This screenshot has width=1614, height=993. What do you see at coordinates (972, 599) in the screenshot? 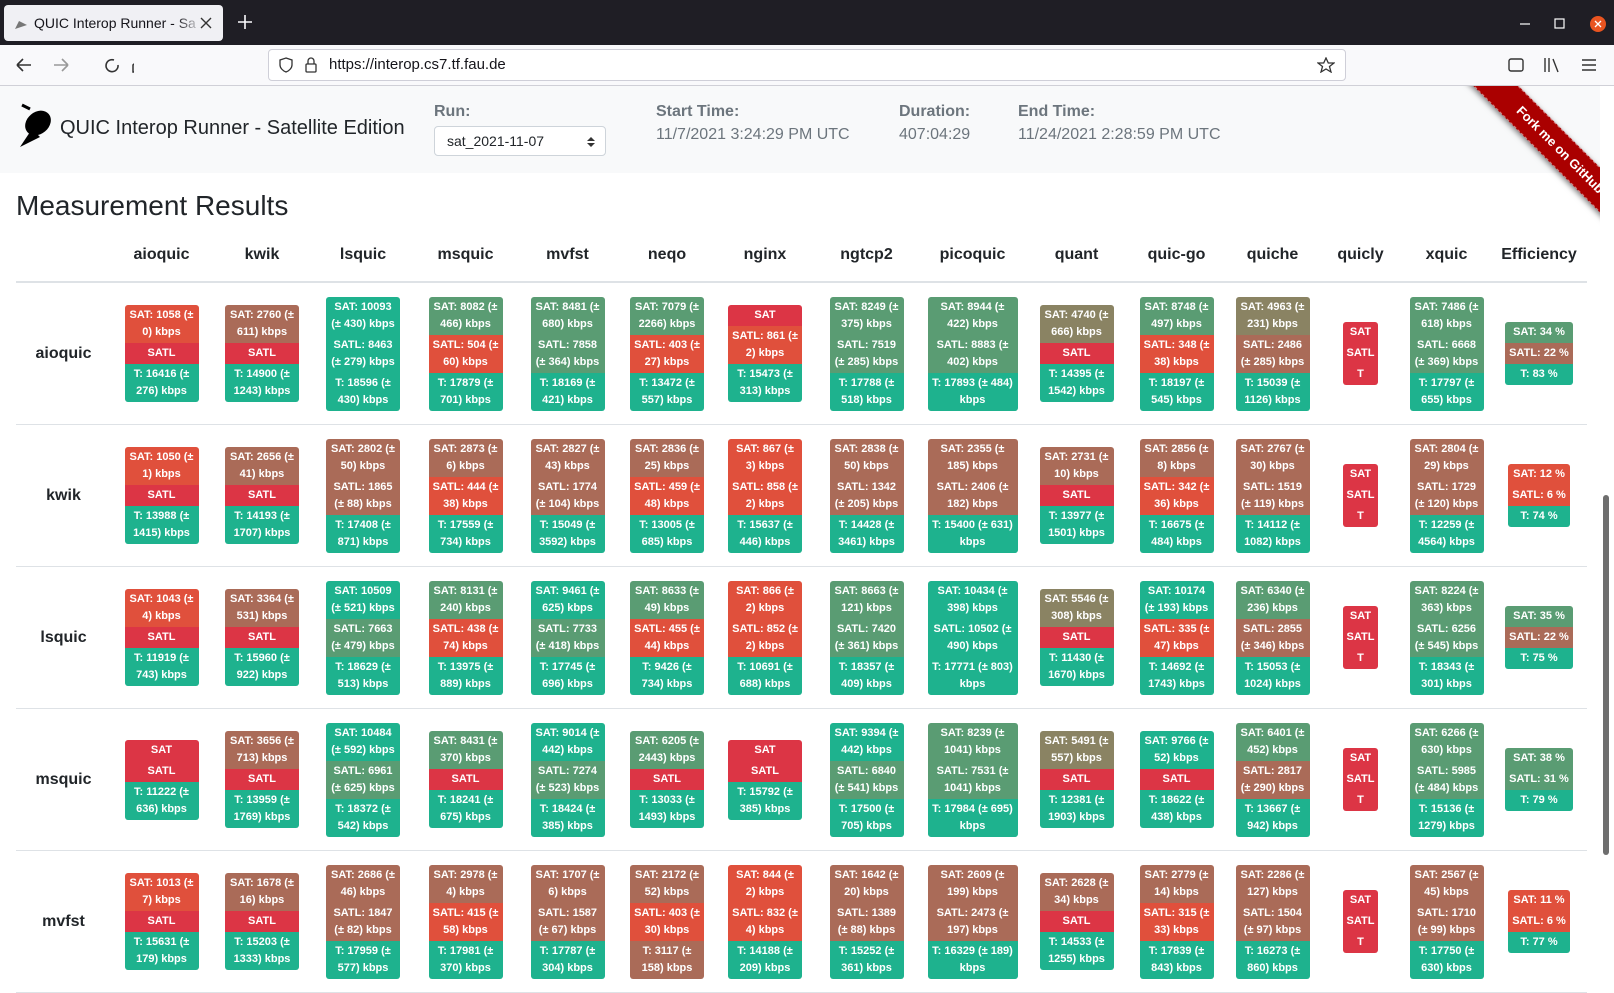
I see `result-badge: SAT: 10434 (± 398) kbps` at bounding box center [972, 599].